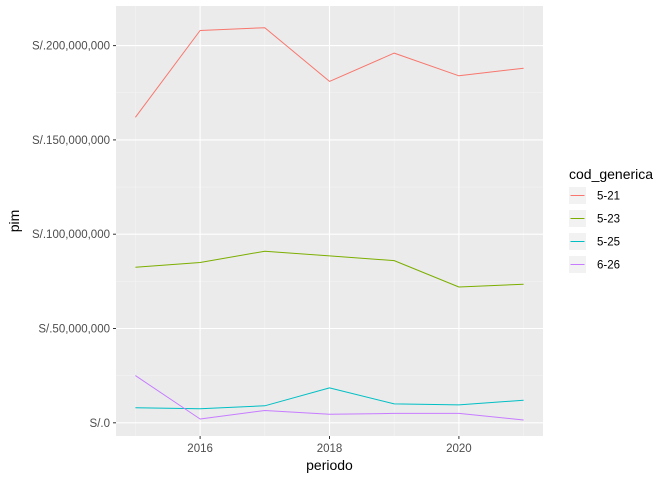 The height and width of the screenshot is (480, 672). What do you see at coordinates (329, 465) in the screenshot?
I see `x-axis-title: periodo` at bounding box center [329, 465].